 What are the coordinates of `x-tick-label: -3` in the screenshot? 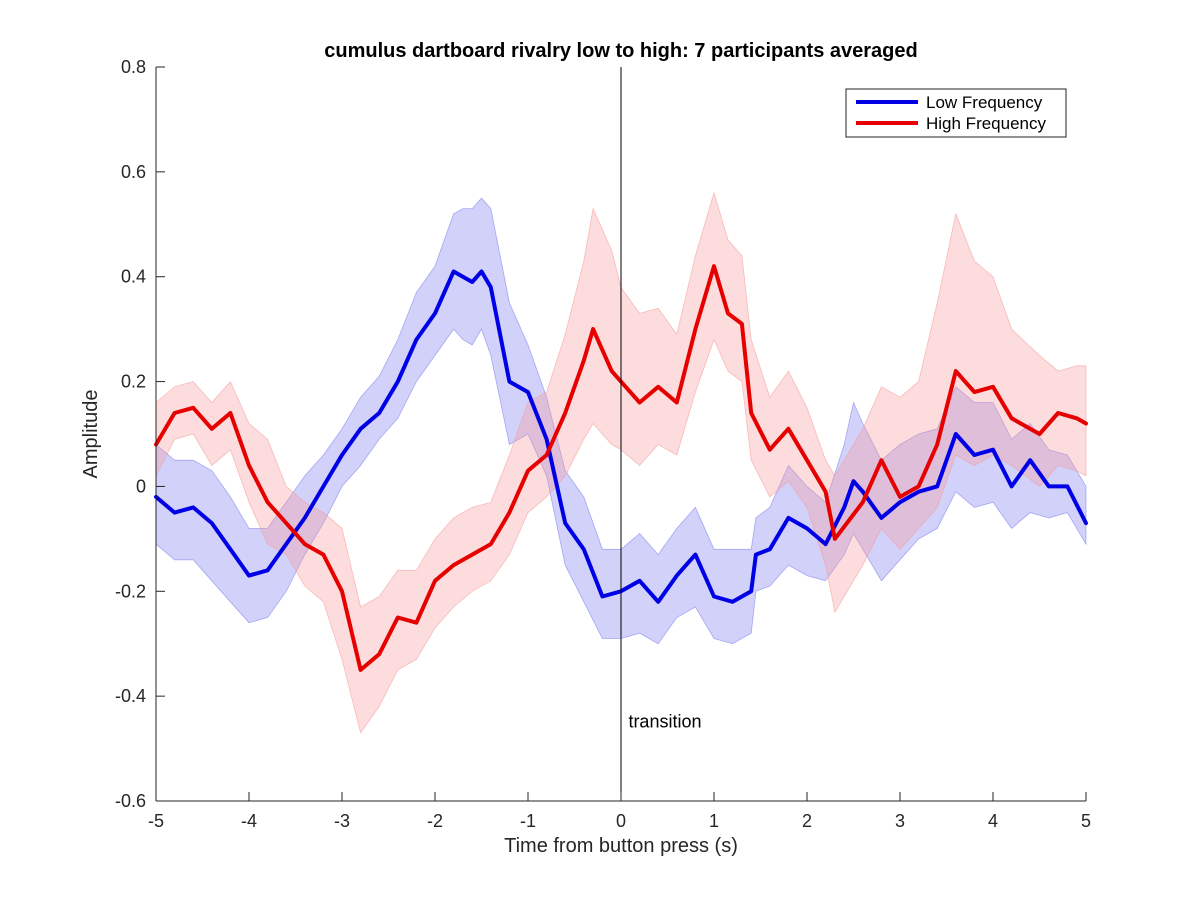 It's located at (342, 821).